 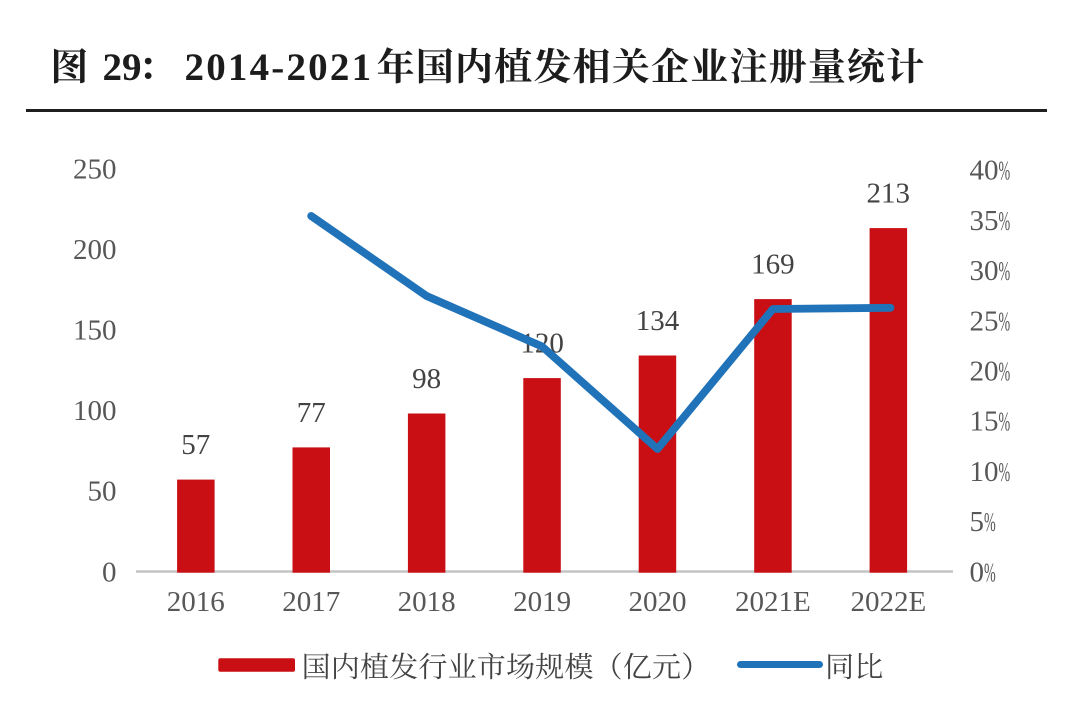 What do you see at coordinates (773, 602) in the screenshot?
I see `svg-text: 2021E` at bounding box center [773, 602].